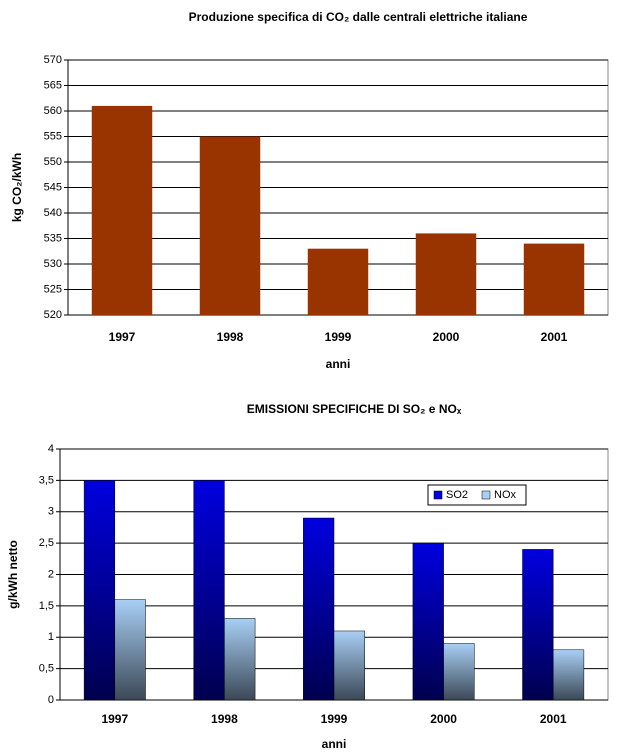 Image resolution: width=620 pixels, height=756 pixels. Describe the element at coordinates (13, 574) in the screenshot. I see `y-axis-label: g/kWh netto` at that location.